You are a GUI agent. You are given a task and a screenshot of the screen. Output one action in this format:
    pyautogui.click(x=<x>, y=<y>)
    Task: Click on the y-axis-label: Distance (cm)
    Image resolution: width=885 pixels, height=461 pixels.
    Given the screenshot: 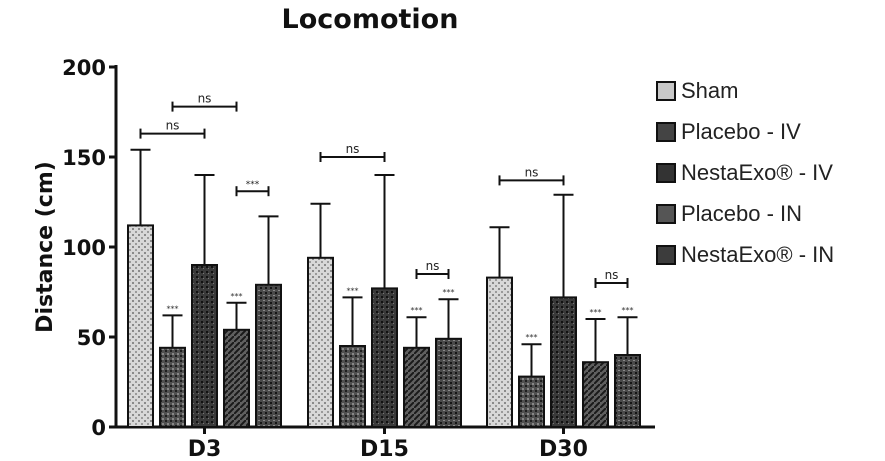 What is the action you would take?
    pyautogui.click(x=45, y=247)
    